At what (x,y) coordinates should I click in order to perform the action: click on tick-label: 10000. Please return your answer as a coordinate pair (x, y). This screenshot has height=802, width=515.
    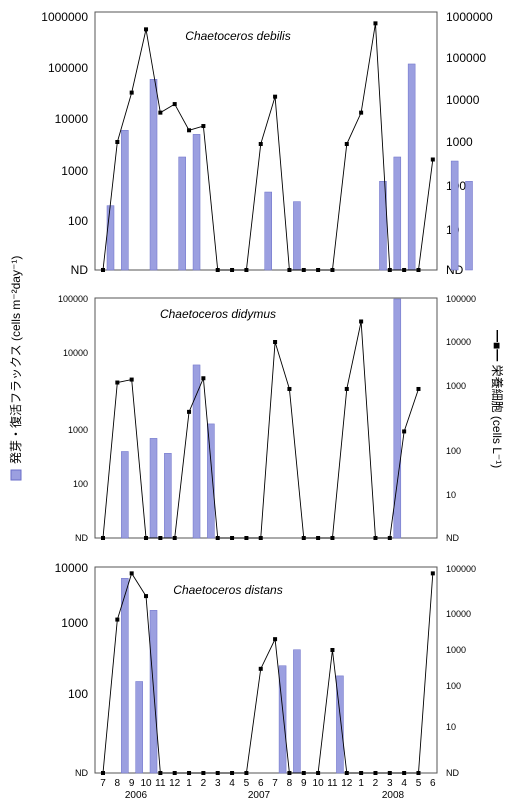
    Looking at the image, I should click on (458, 342).